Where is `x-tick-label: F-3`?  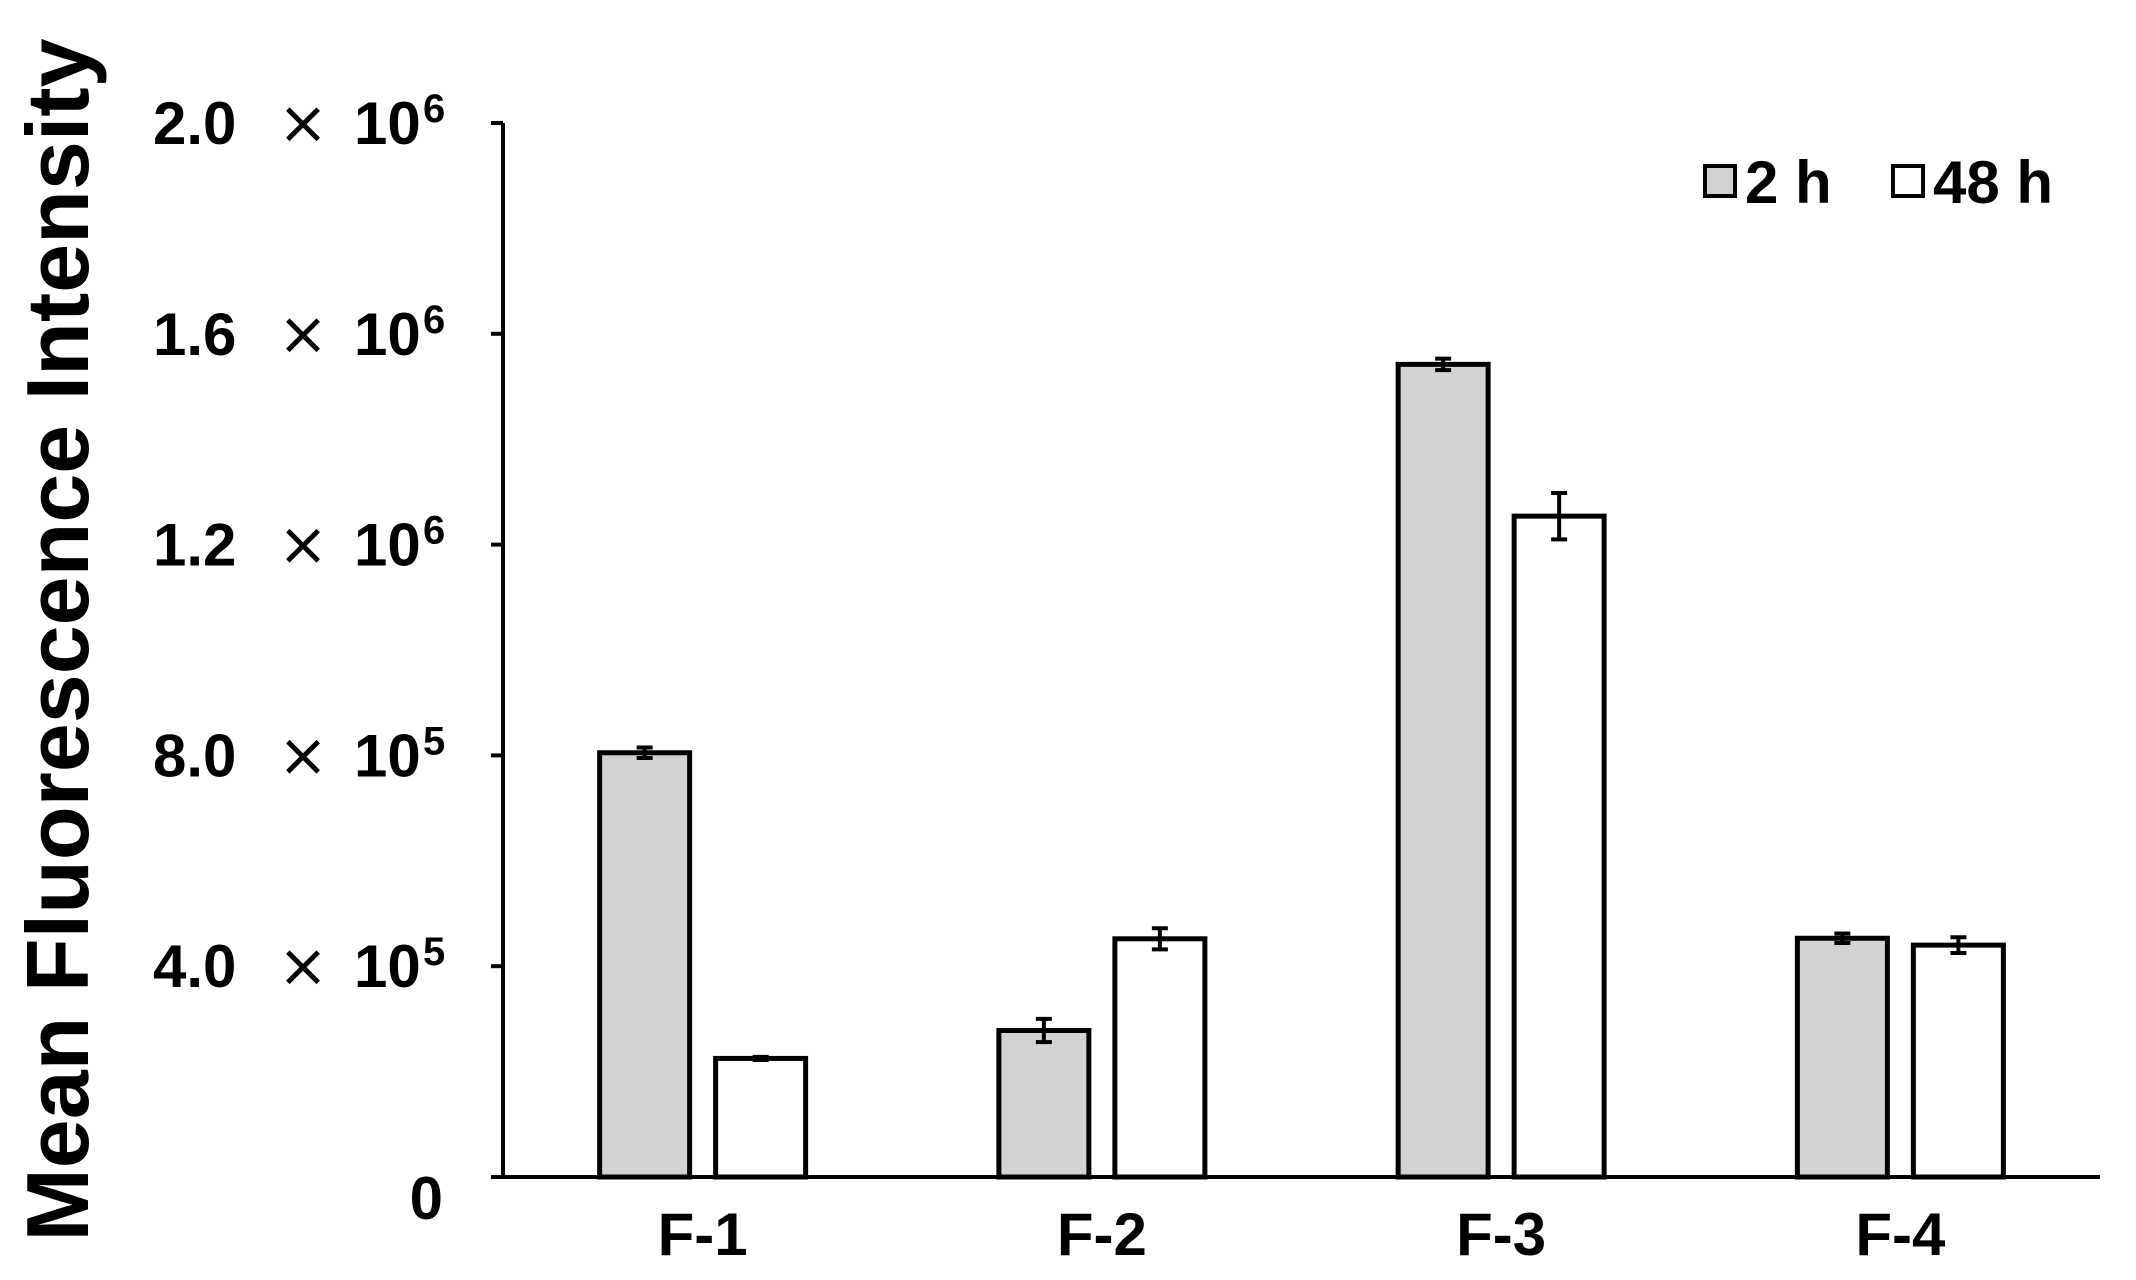 x-tick-label: F-3 is located at coordinates (1501, 1234).